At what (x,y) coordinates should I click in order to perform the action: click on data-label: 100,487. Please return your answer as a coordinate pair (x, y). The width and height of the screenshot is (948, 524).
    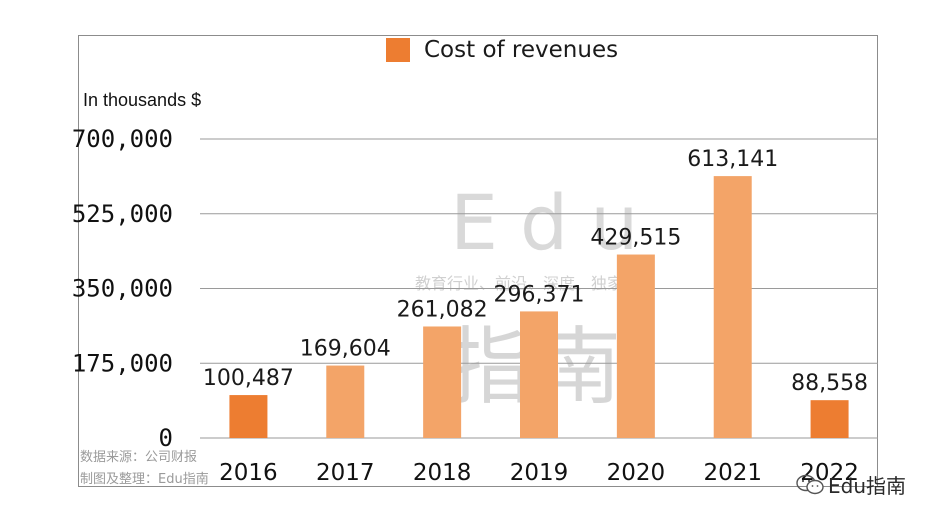
    Looking at the image, I should click on (248, 378).